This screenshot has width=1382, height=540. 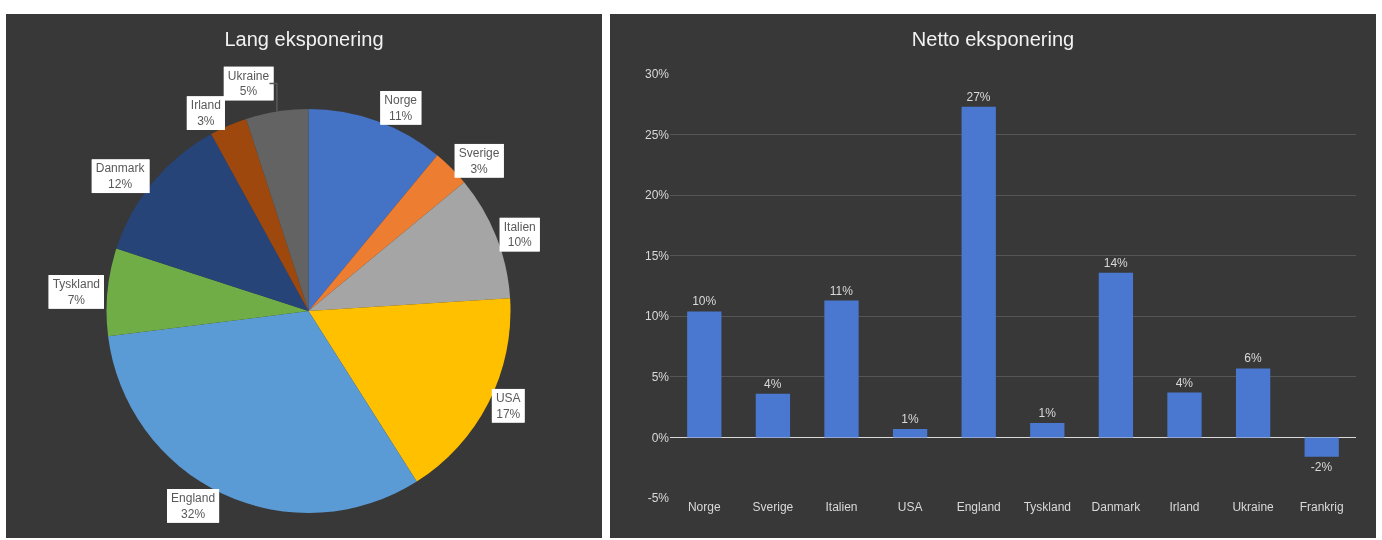 What do you see at coordinates (1321, 507) in the screenshot?
I see `x-tick-label: Frankrig` at bounding box center [1321, 507].